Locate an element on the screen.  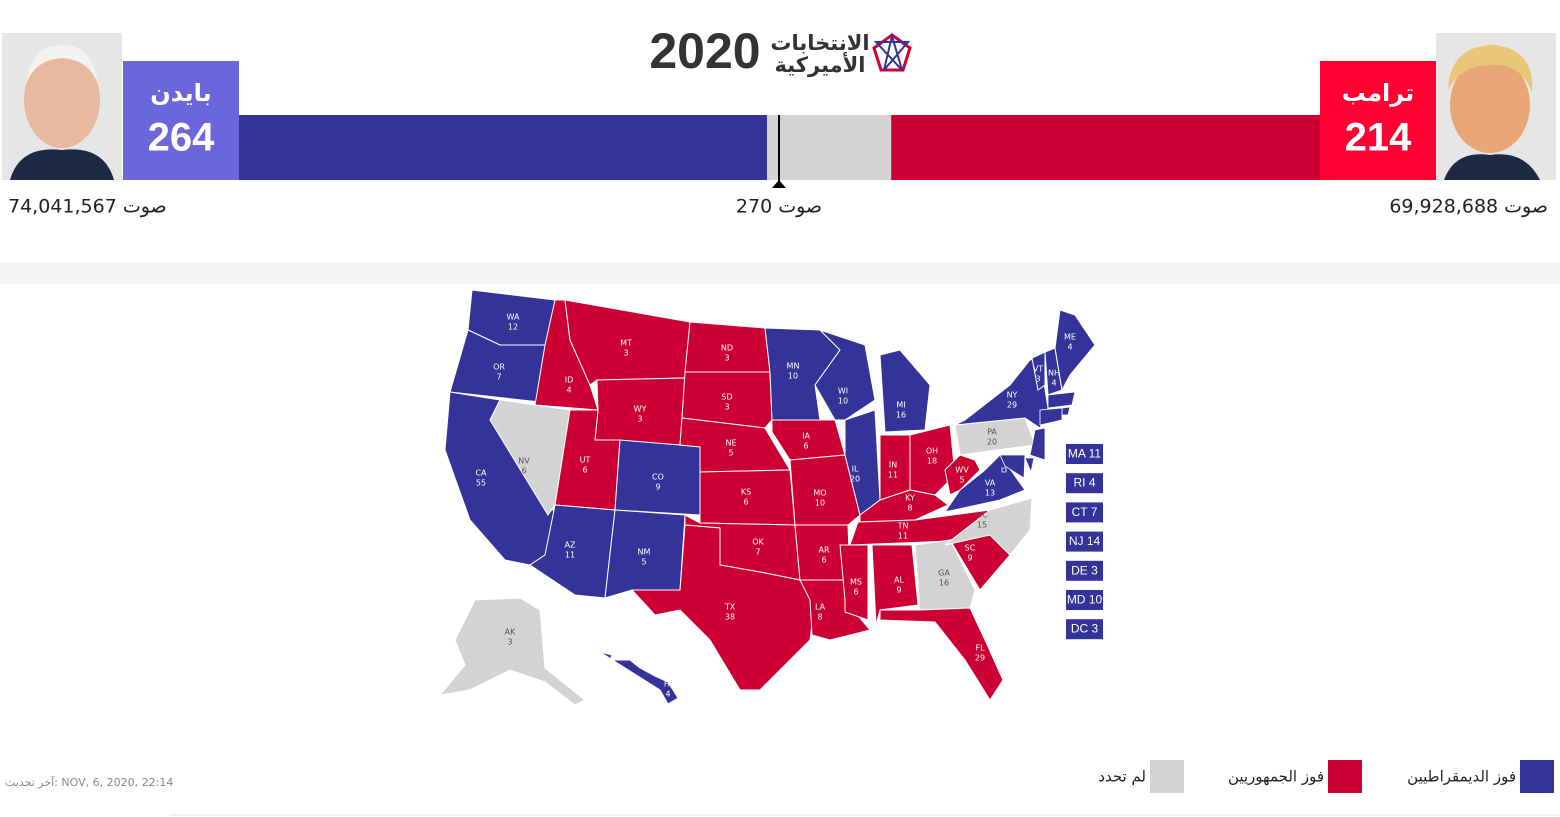
votes: 7 is located at coordinates (1094, 512).